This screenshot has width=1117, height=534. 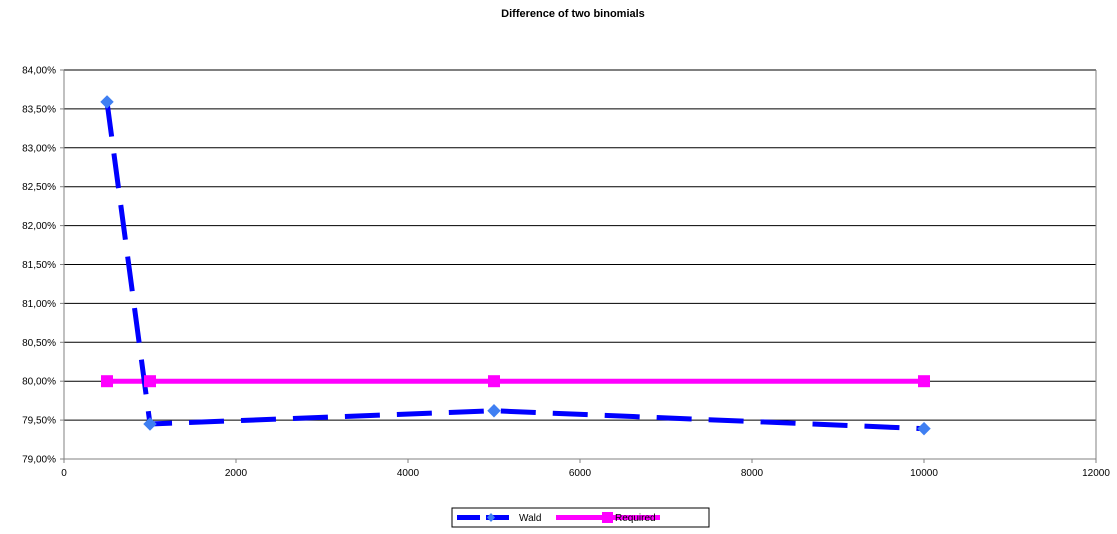 What do you see at coordinates (607, 517) in the screenshot?
I see `legend-marker-required` at bounding box center [607, 517].